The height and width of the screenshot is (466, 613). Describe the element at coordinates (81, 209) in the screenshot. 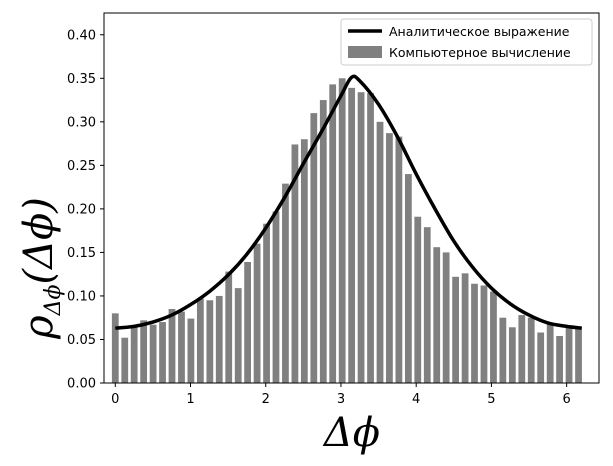

I see `y-tick-label: 0.20` at that location.